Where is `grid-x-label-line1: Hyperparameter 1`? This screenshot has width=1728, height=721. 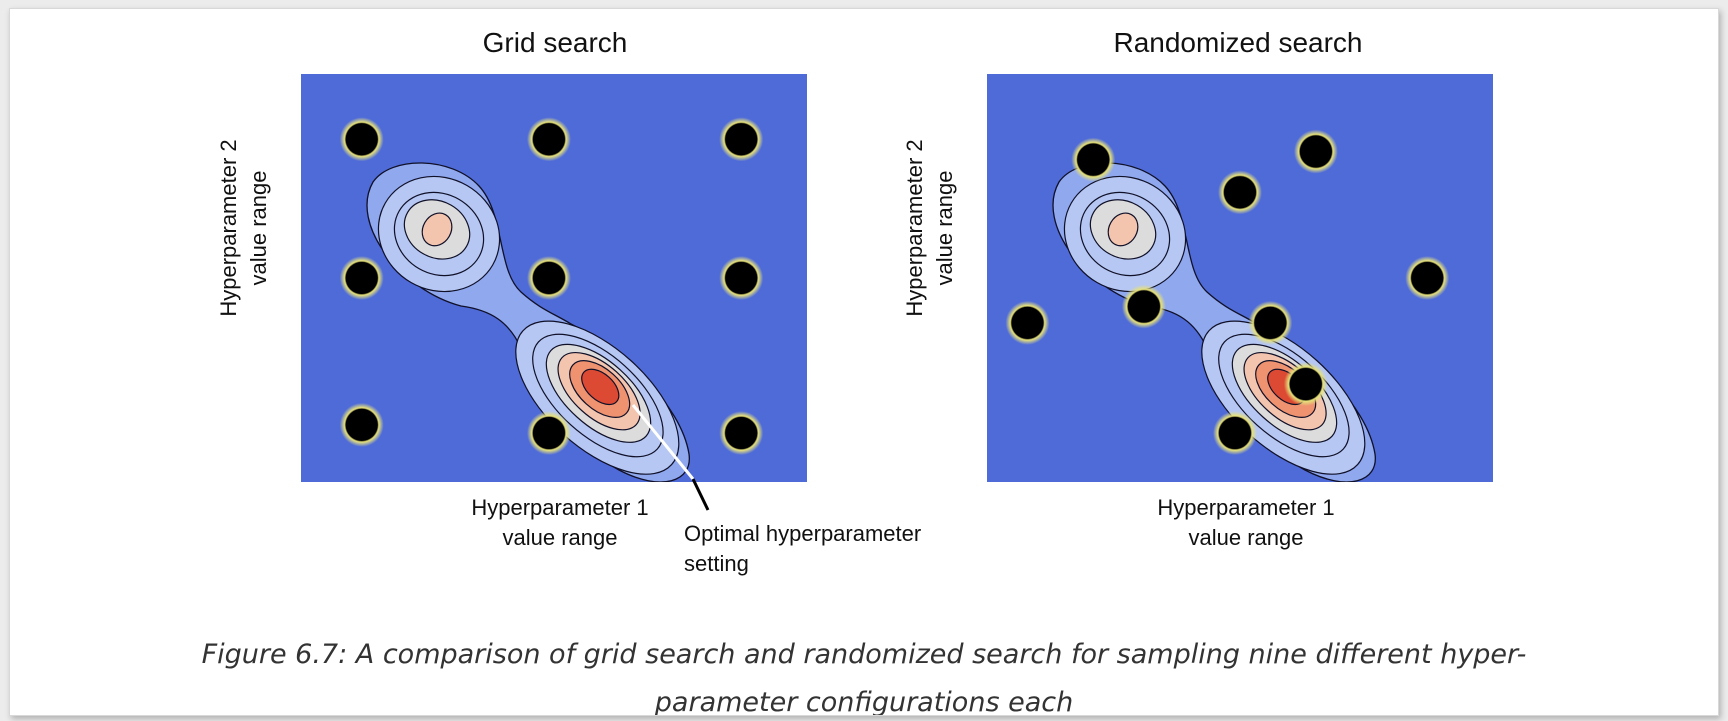
grid-x-label-line1: Hyperparameter 1 is located at coordinates (560, 507).